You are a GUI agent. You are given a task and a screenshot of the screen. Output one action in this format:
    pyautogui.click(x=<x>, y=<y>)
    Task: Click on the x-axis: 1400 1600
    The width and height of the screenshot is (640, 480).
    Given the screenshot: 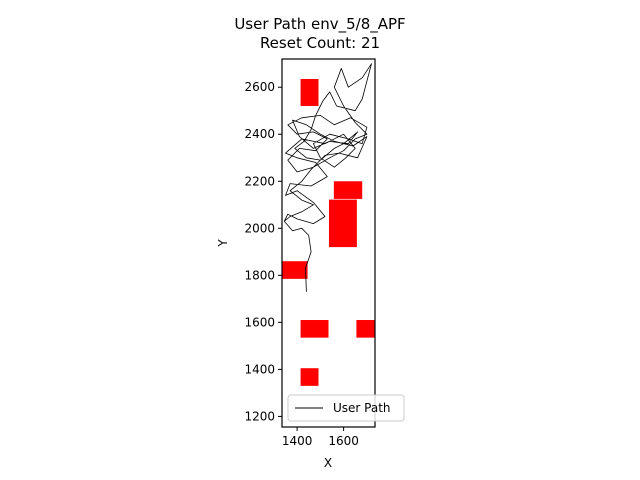 What is the action you would take?
    pyautogui.click(x=320, y=437)
    